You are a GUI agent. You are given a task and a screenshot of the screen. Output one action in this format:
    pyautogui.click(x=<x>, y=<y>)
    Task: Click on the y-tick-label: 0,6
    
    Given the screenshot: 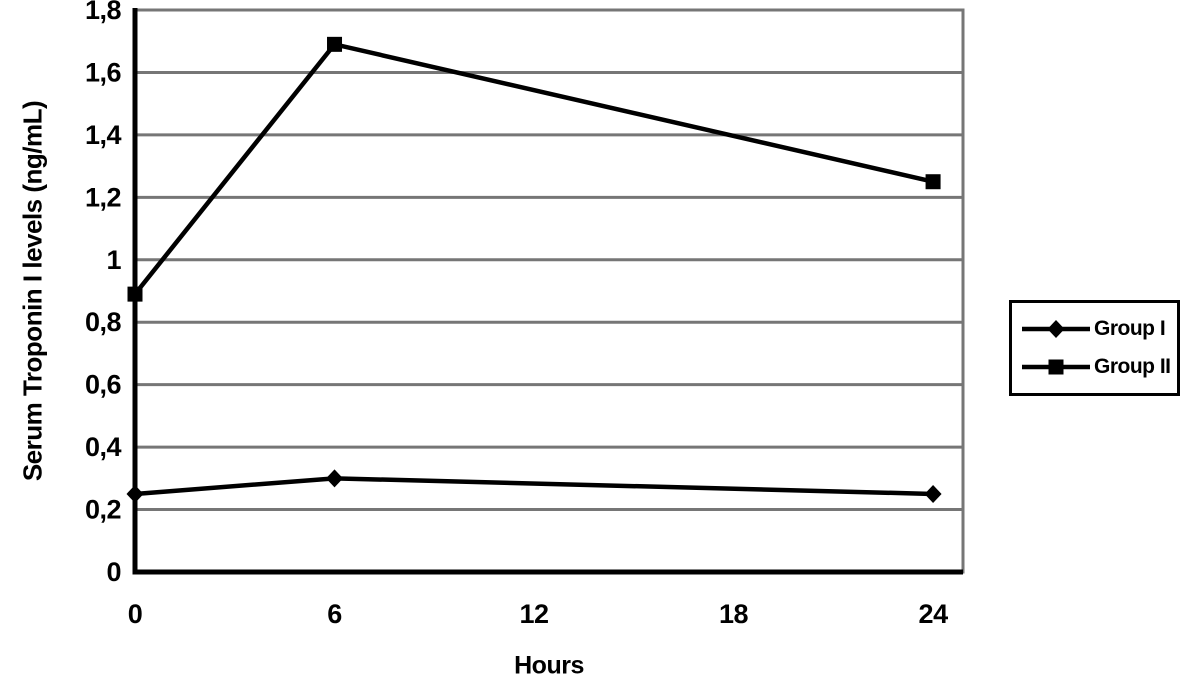 What is the action you would take?
    pyautogui.click(x=103, y=385)
    